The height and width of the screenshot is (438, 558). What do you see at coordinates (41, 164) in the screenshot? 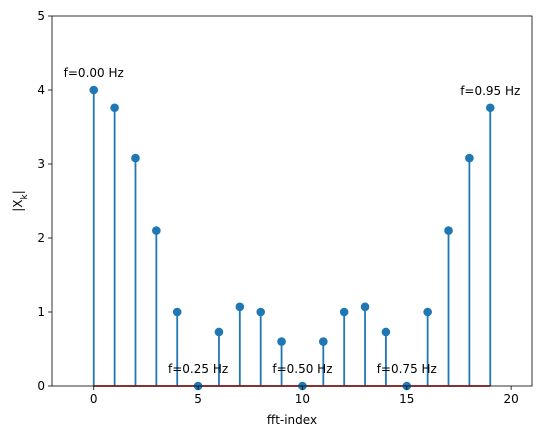
I see `y-tick-label-3: 3` at bounding box center [41, 164].